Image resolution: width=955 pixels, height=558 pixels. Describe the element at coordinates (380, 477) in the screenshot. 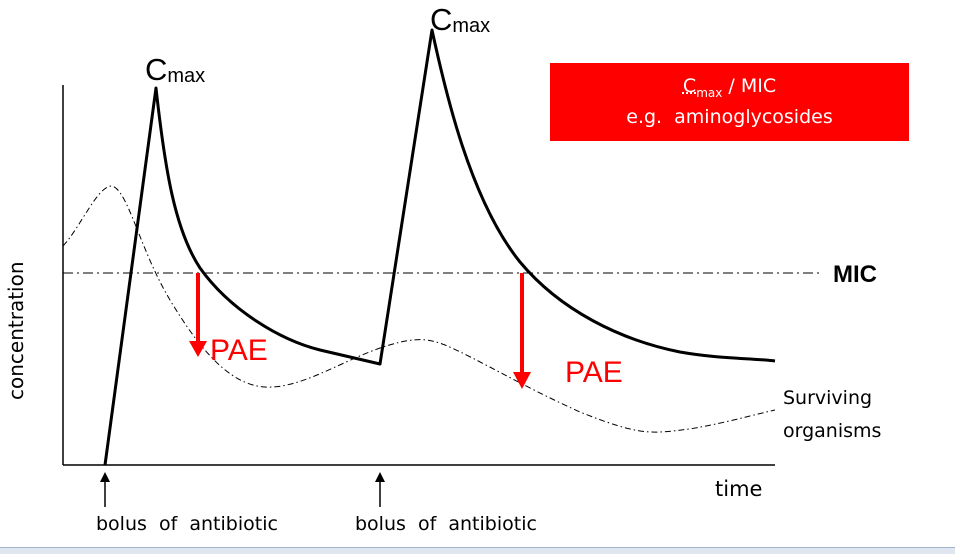

I see `bolus-arrow-2-head` at that location.